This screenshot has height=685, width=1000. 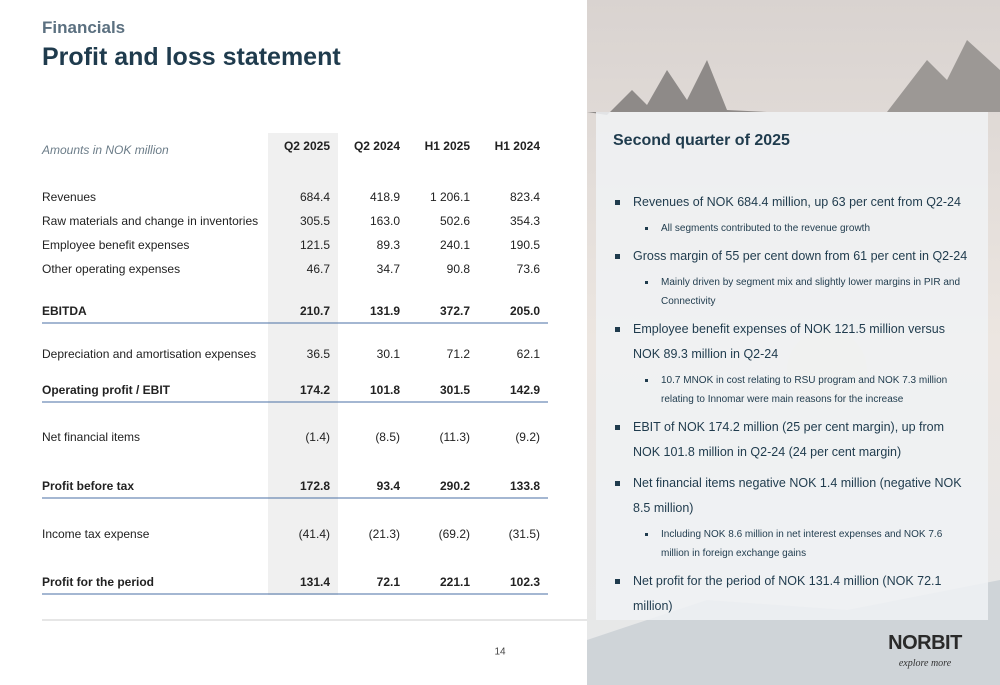 What do you see at coordinates (459, 269) in the screenshot?
I see `cell: 90.8` at bounding box center [459, 269].